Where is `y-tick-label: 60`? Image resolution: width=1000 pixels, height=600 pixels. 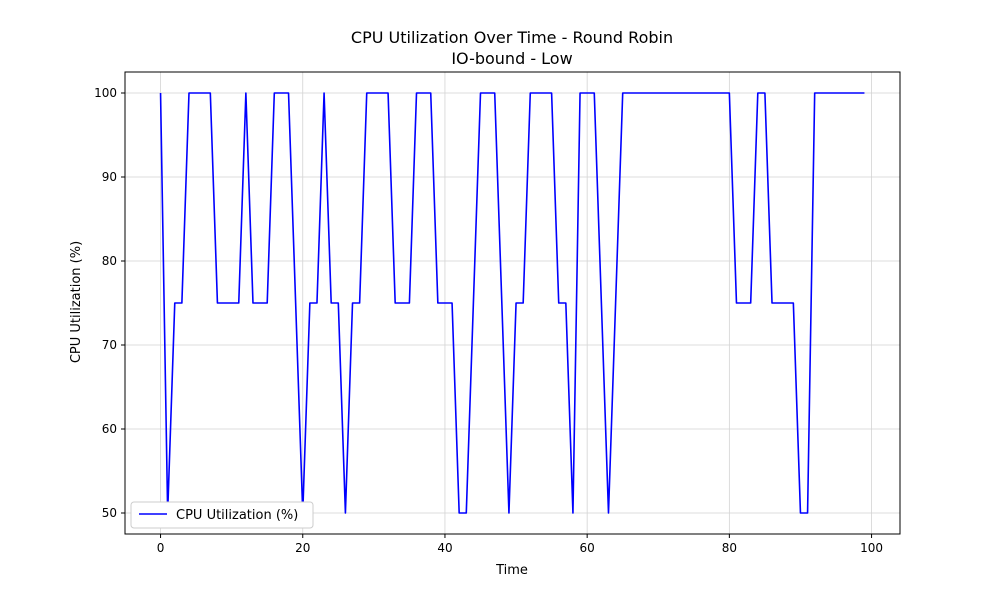
y-tick-label: 60 is located at coordinates (109, 429).